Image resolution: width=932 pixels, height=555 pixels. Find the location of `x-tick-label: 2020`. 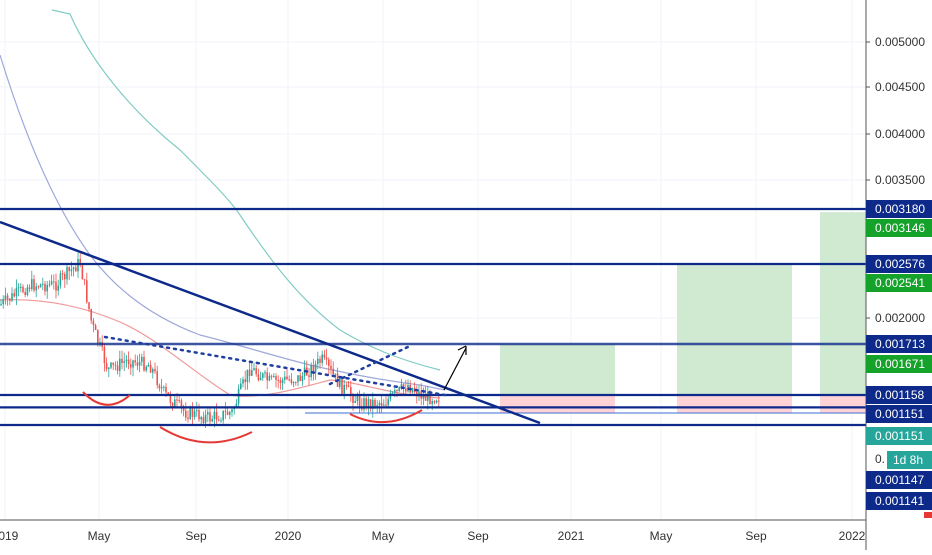

x-tick-label: 2020 is located at coordinates (288, 536).